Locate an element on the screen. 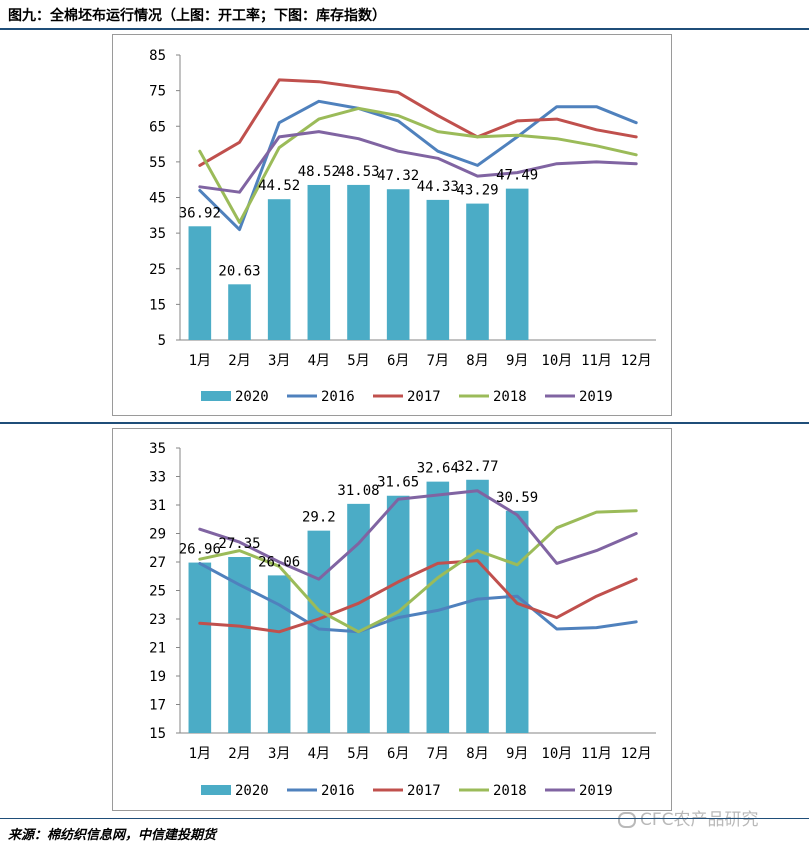  bar-data-label: 29.2 is located at coordinates (319, 518).